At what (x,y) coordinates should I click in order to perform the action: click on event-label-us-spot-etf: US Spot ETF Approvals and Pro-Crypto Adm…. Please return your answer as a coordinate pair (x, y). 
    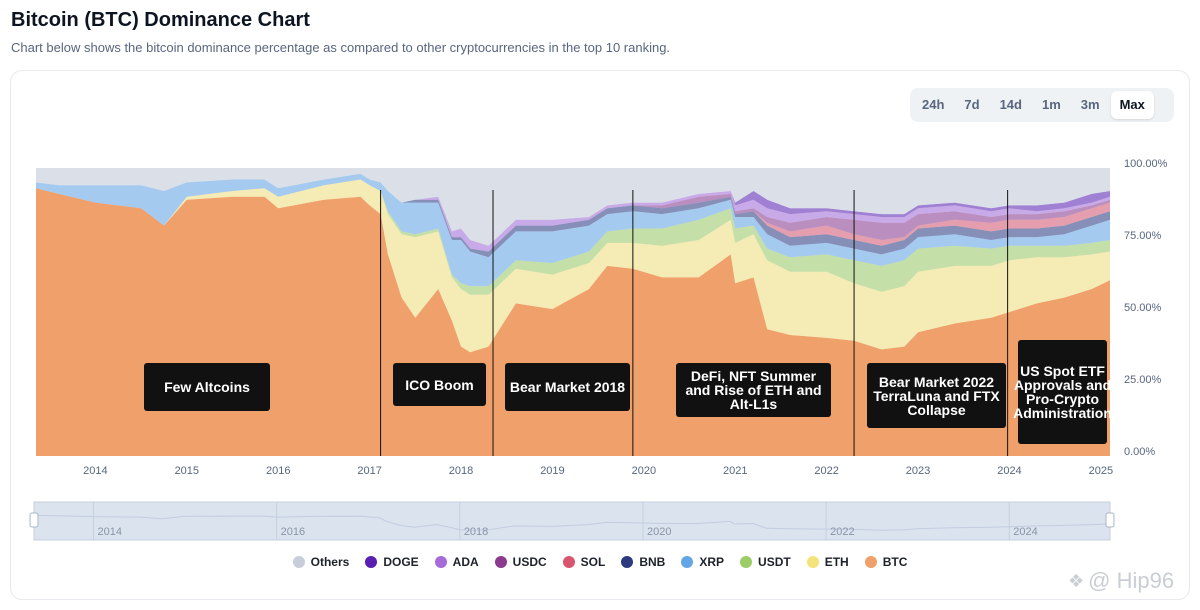
    Looking at the image, I should click on (1062, 392).